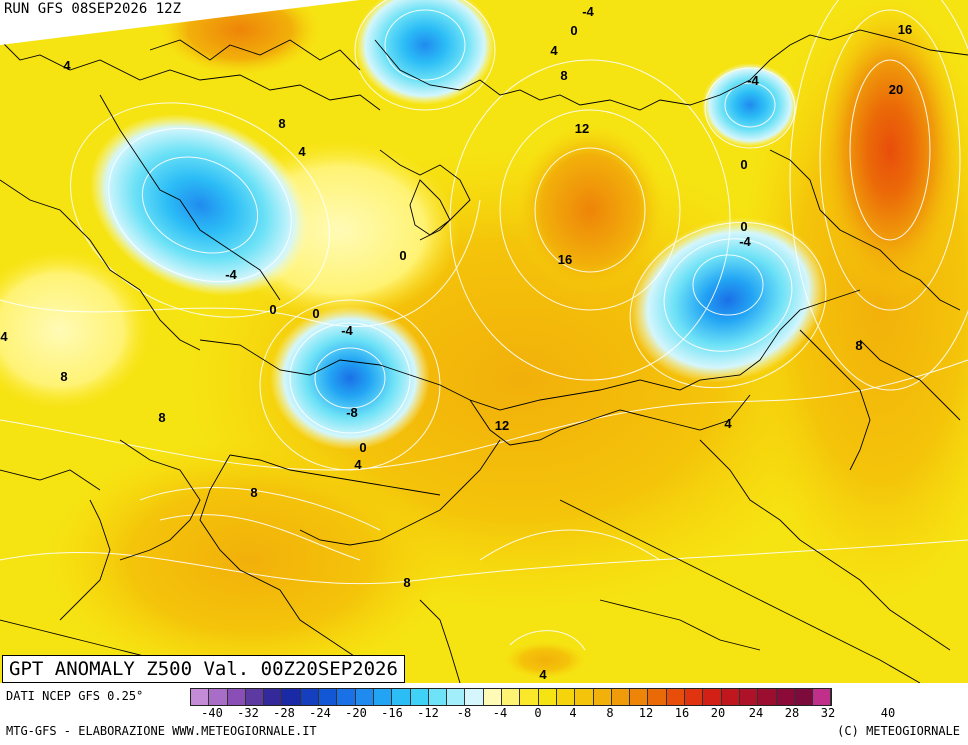  I want to click on color-scale-tick: 32, so click(828, 713).